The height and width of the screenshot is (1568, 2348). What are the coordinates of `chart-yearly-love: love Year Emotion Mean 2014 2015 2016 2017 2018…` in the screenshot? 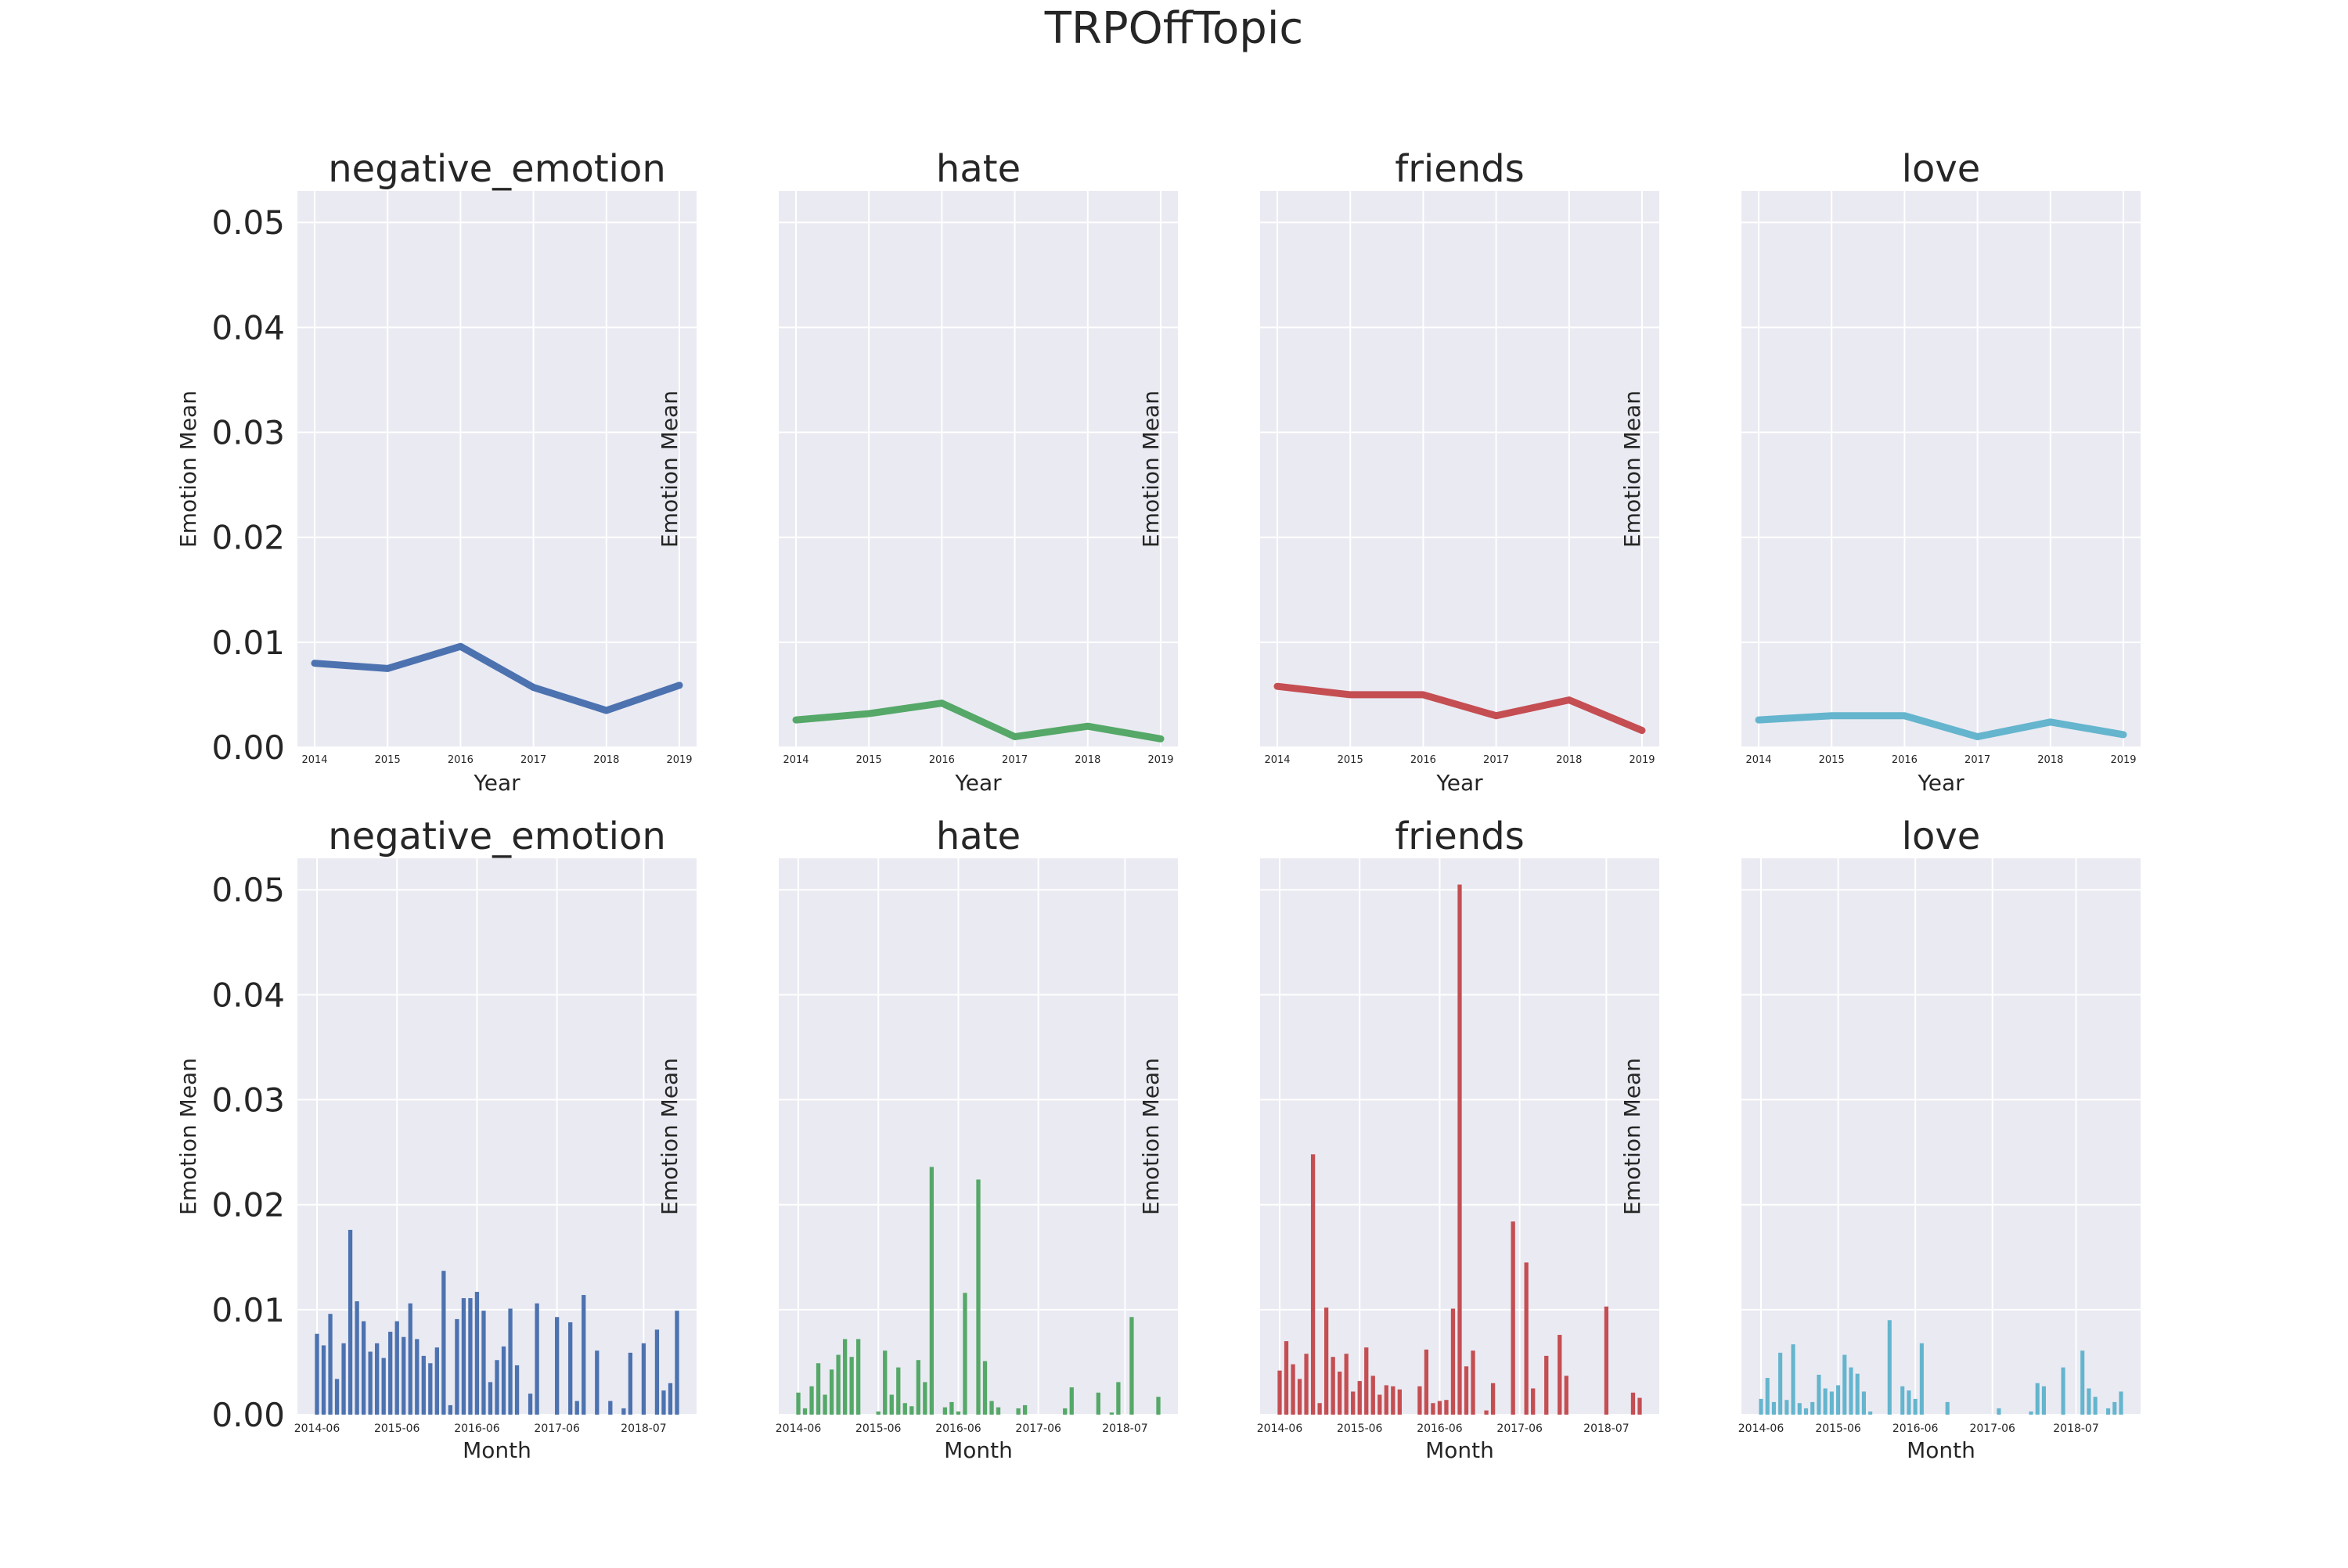 It's located at (1880, 472).